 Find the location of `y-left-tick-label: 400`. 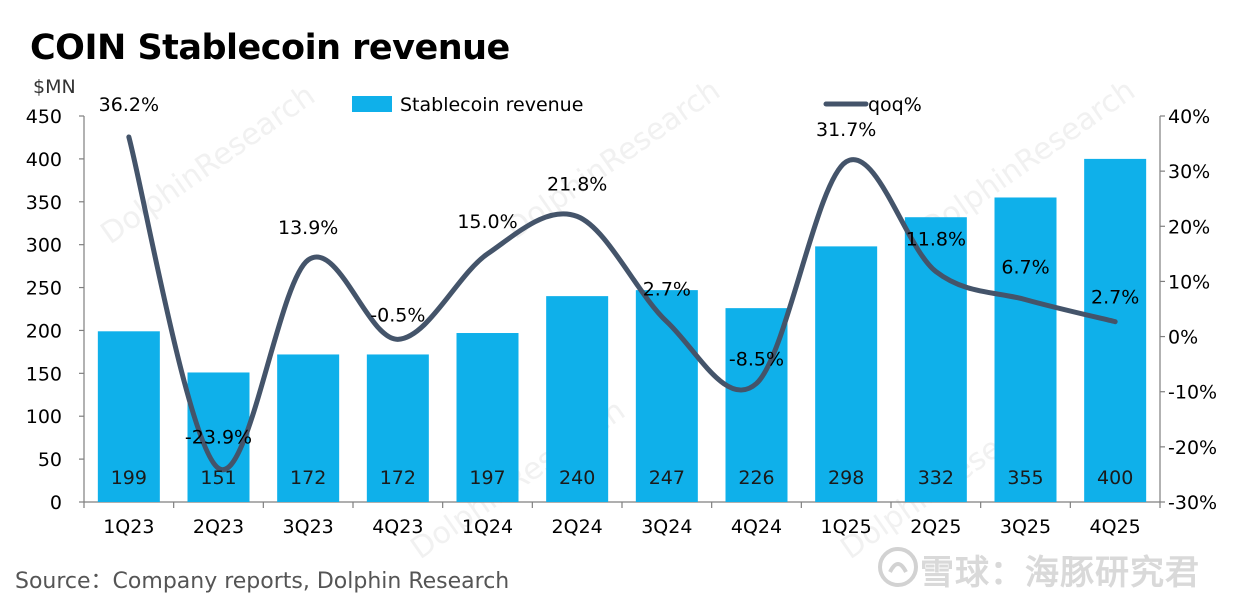

y-left-tick-label: 400 is located at coordinates (44, 160).